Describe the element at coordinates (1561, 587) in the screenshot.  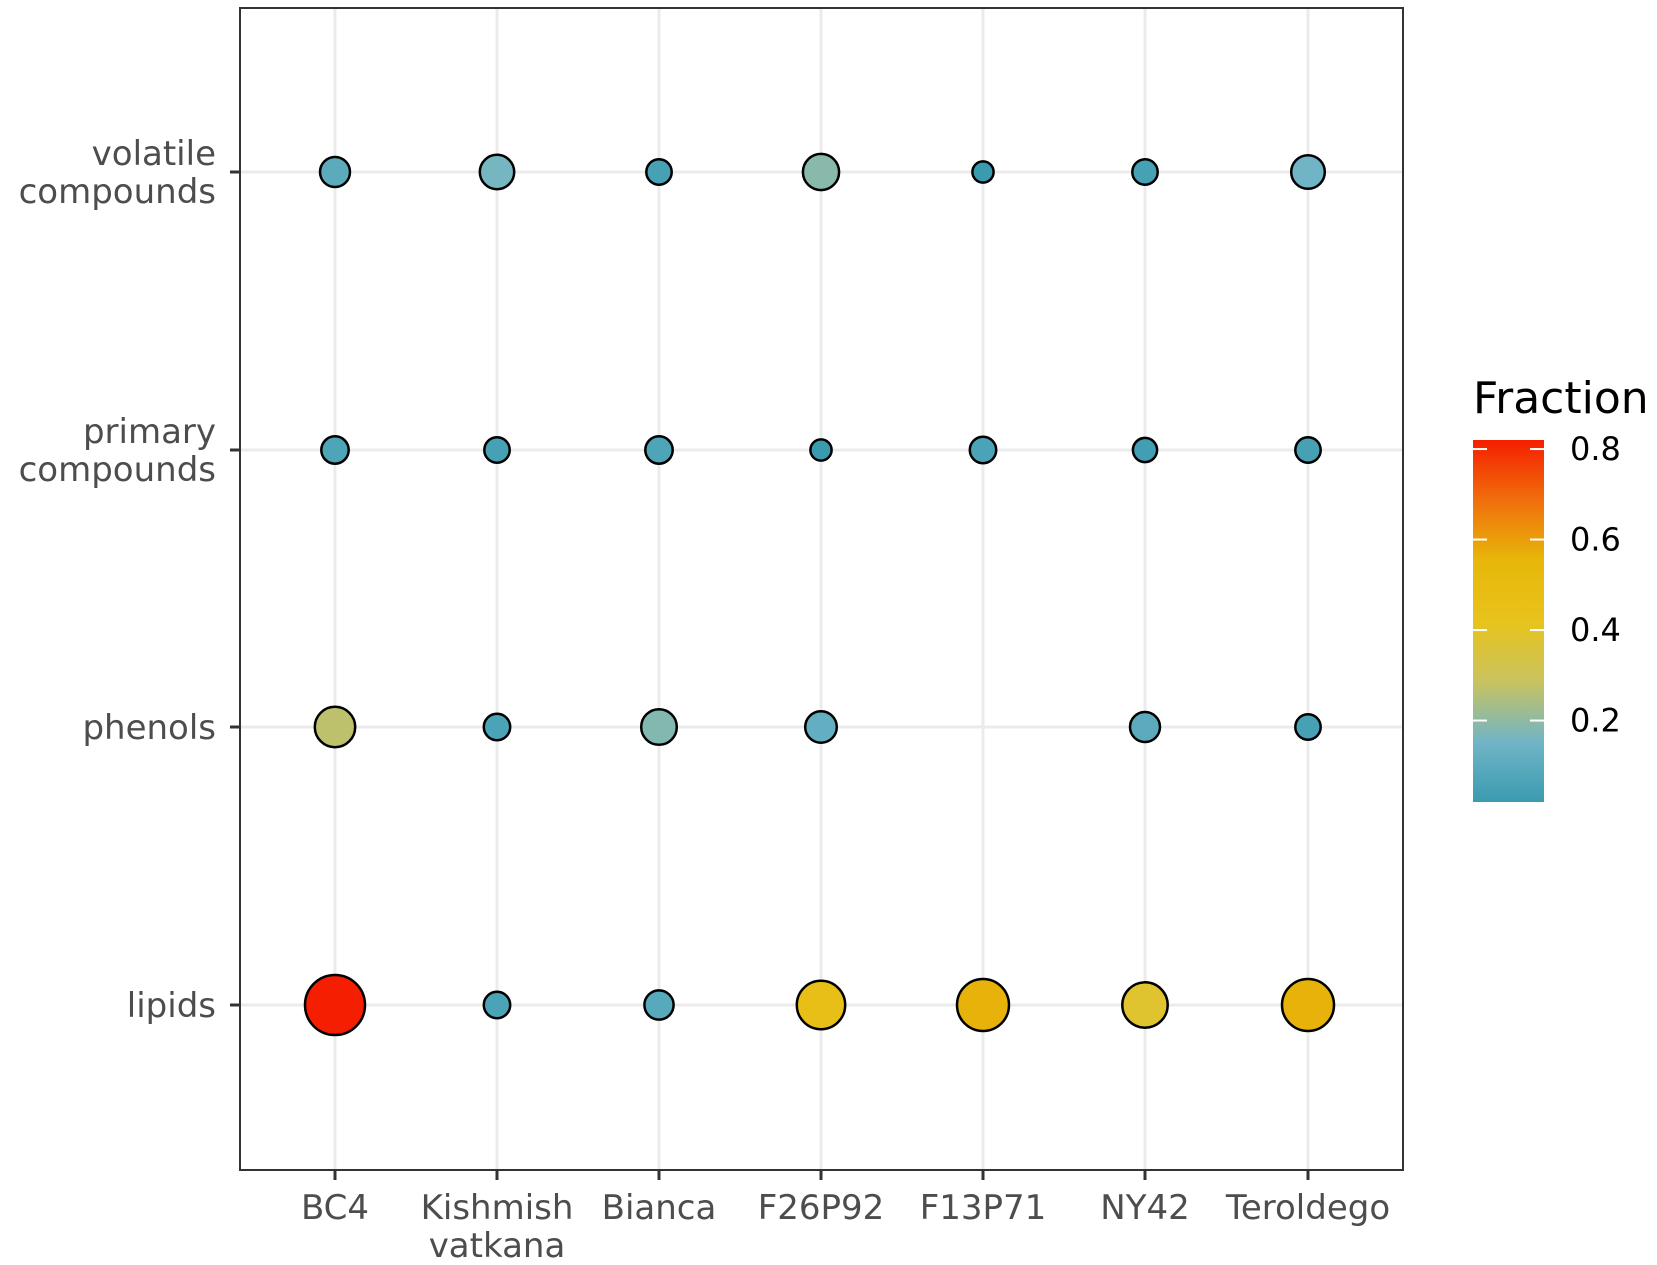
I see `legend: Fraction 0.2 0.4 0.6 0.8` at that location.